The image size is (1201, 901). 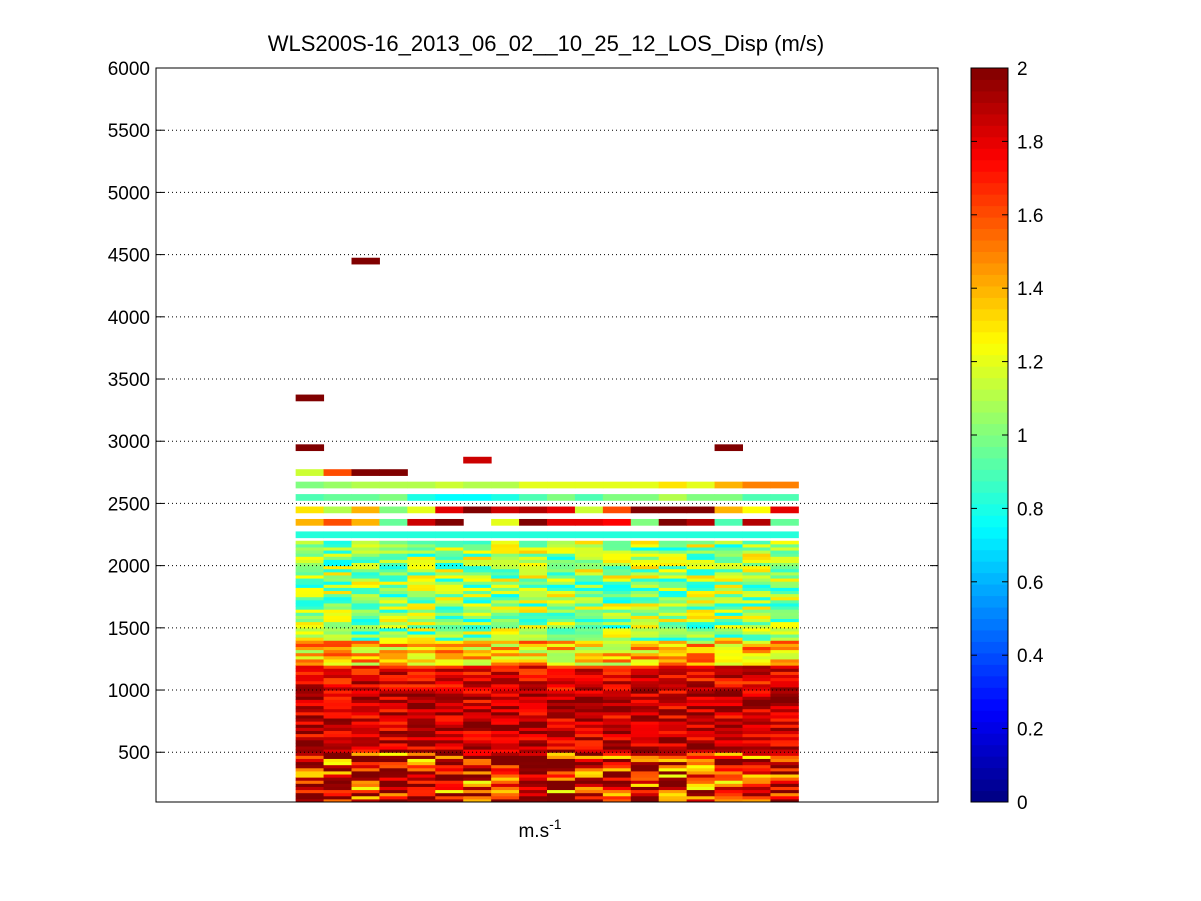 What do you see at coordinates (1030, 509) in the screenshot?
I see `colorbar-tick-label: 0.8` at bounding box center [1030, 509].